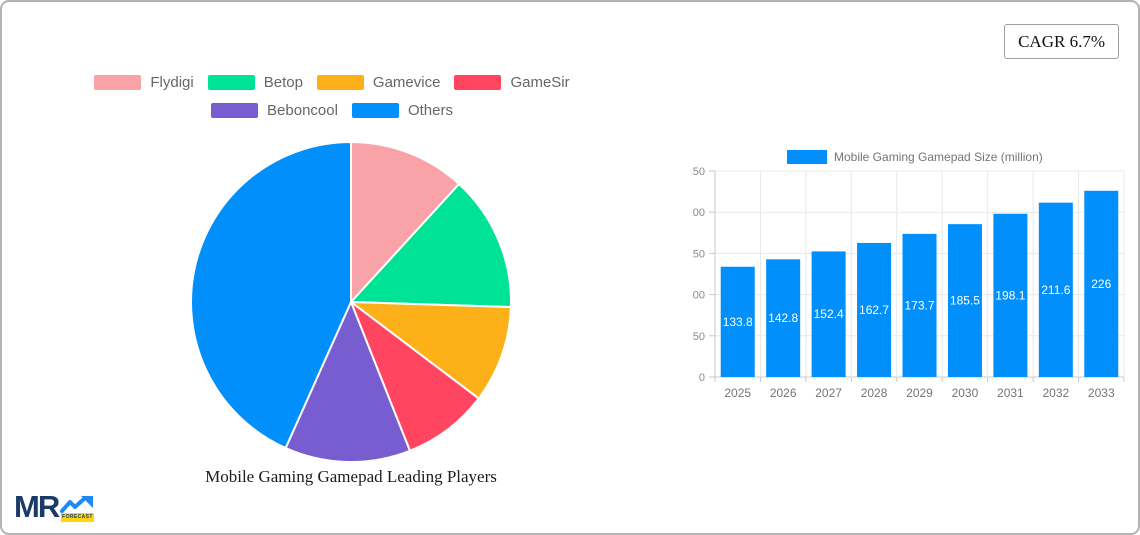 The image size is (1140, 535). What do you see at coordinates (431, 350) in the screenshot?
I see `pie-slice-gamevice` at bounding box center [431, 350].